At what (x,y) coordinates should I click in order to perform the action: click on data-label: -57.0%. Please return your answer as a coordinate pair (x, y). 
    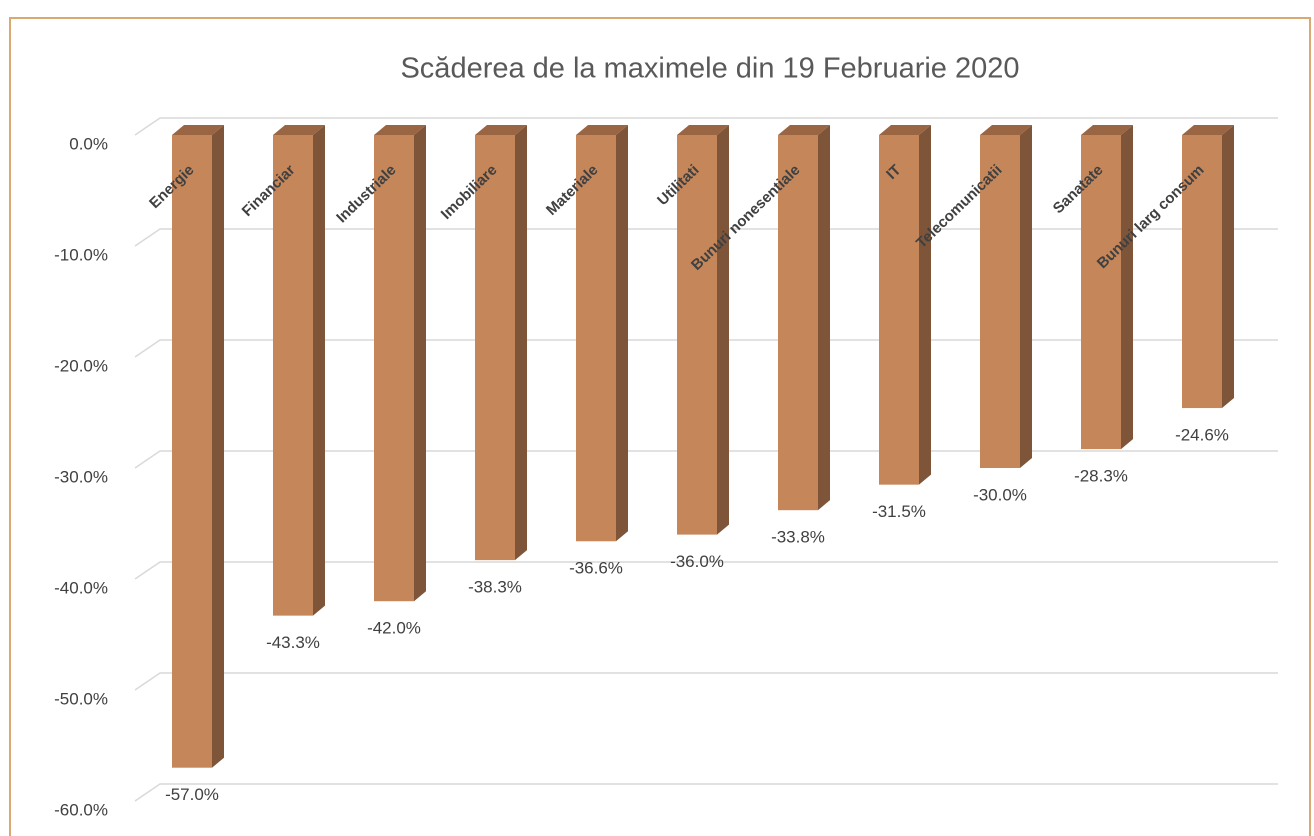
    Looking at the image, I should click on (192, 794).